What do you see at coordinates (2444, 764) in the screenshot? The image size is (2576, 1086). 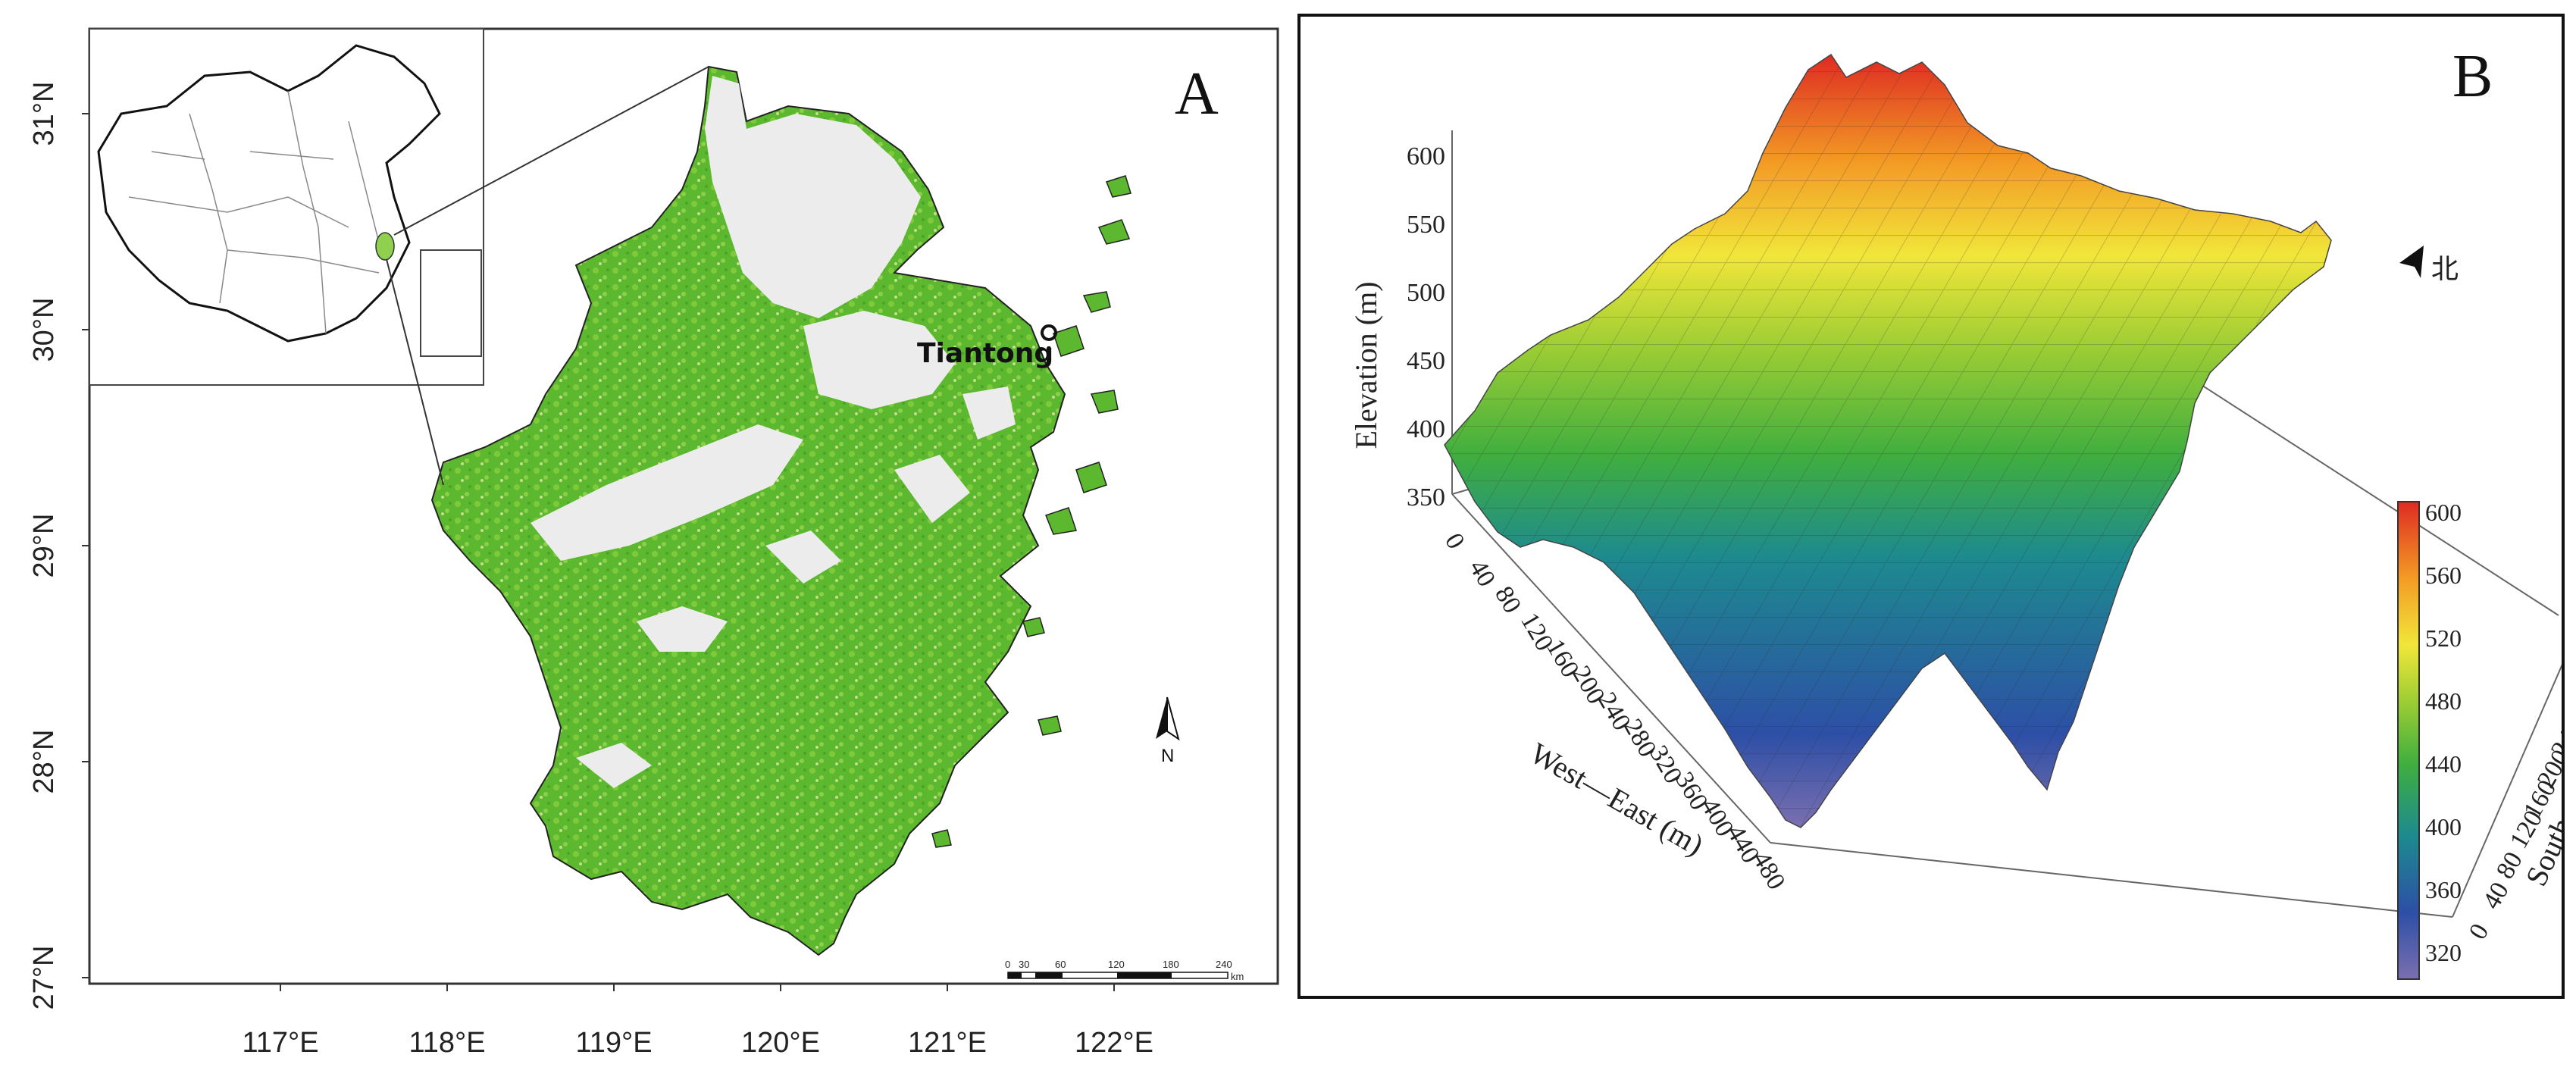 I see `colorbar-tick: 440` at bounding box center [2444, 764].